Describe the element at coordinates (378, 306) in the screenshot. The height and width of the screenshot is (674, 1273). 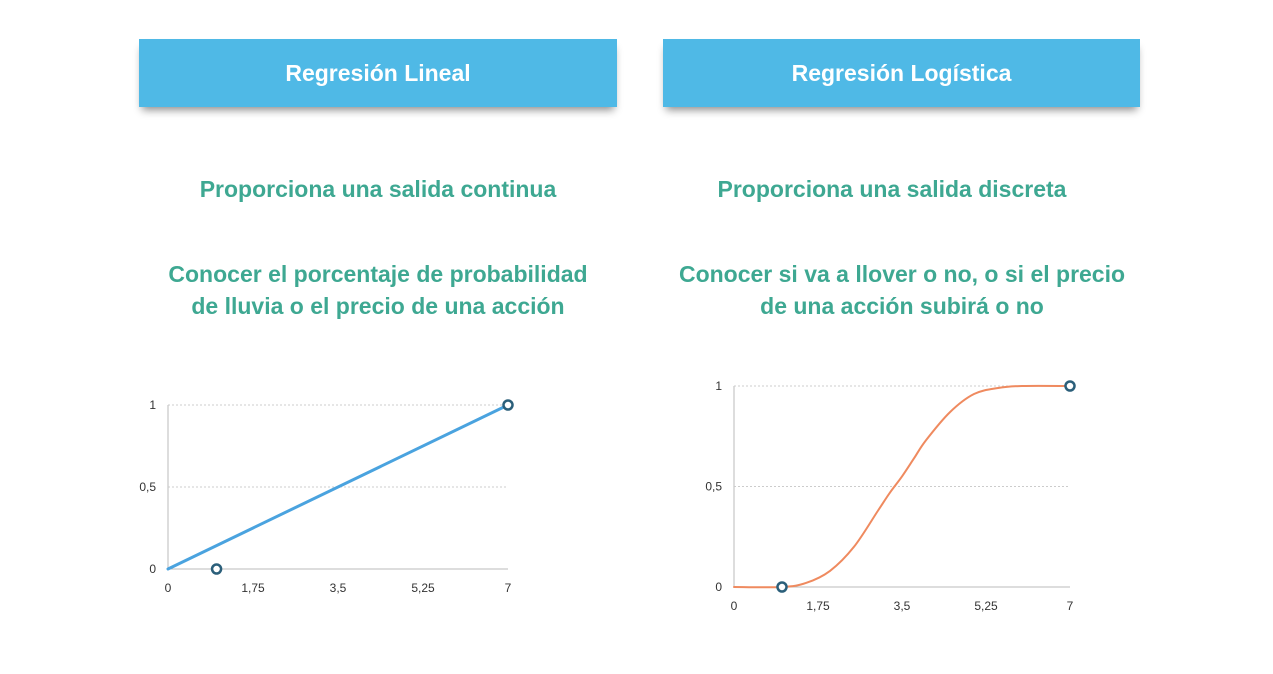
I see `linear-description-line-2: de lluvia o el precio de una acción` at that location.